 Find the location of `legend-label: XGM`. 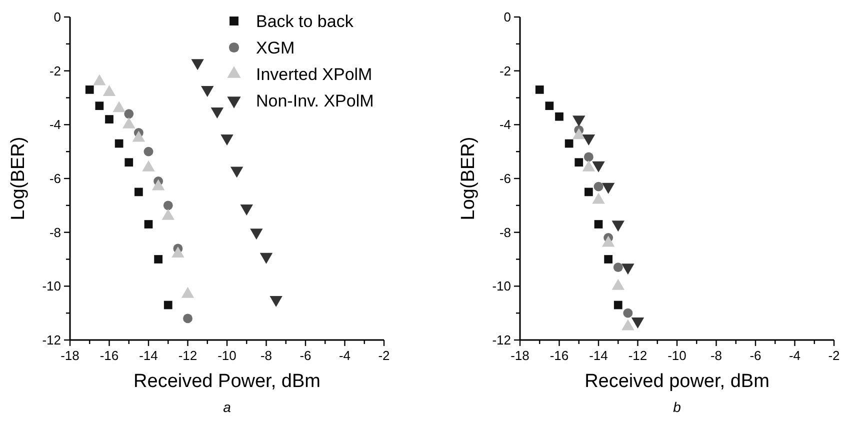

legend-label: XGM is located at coordinates (275, 48).